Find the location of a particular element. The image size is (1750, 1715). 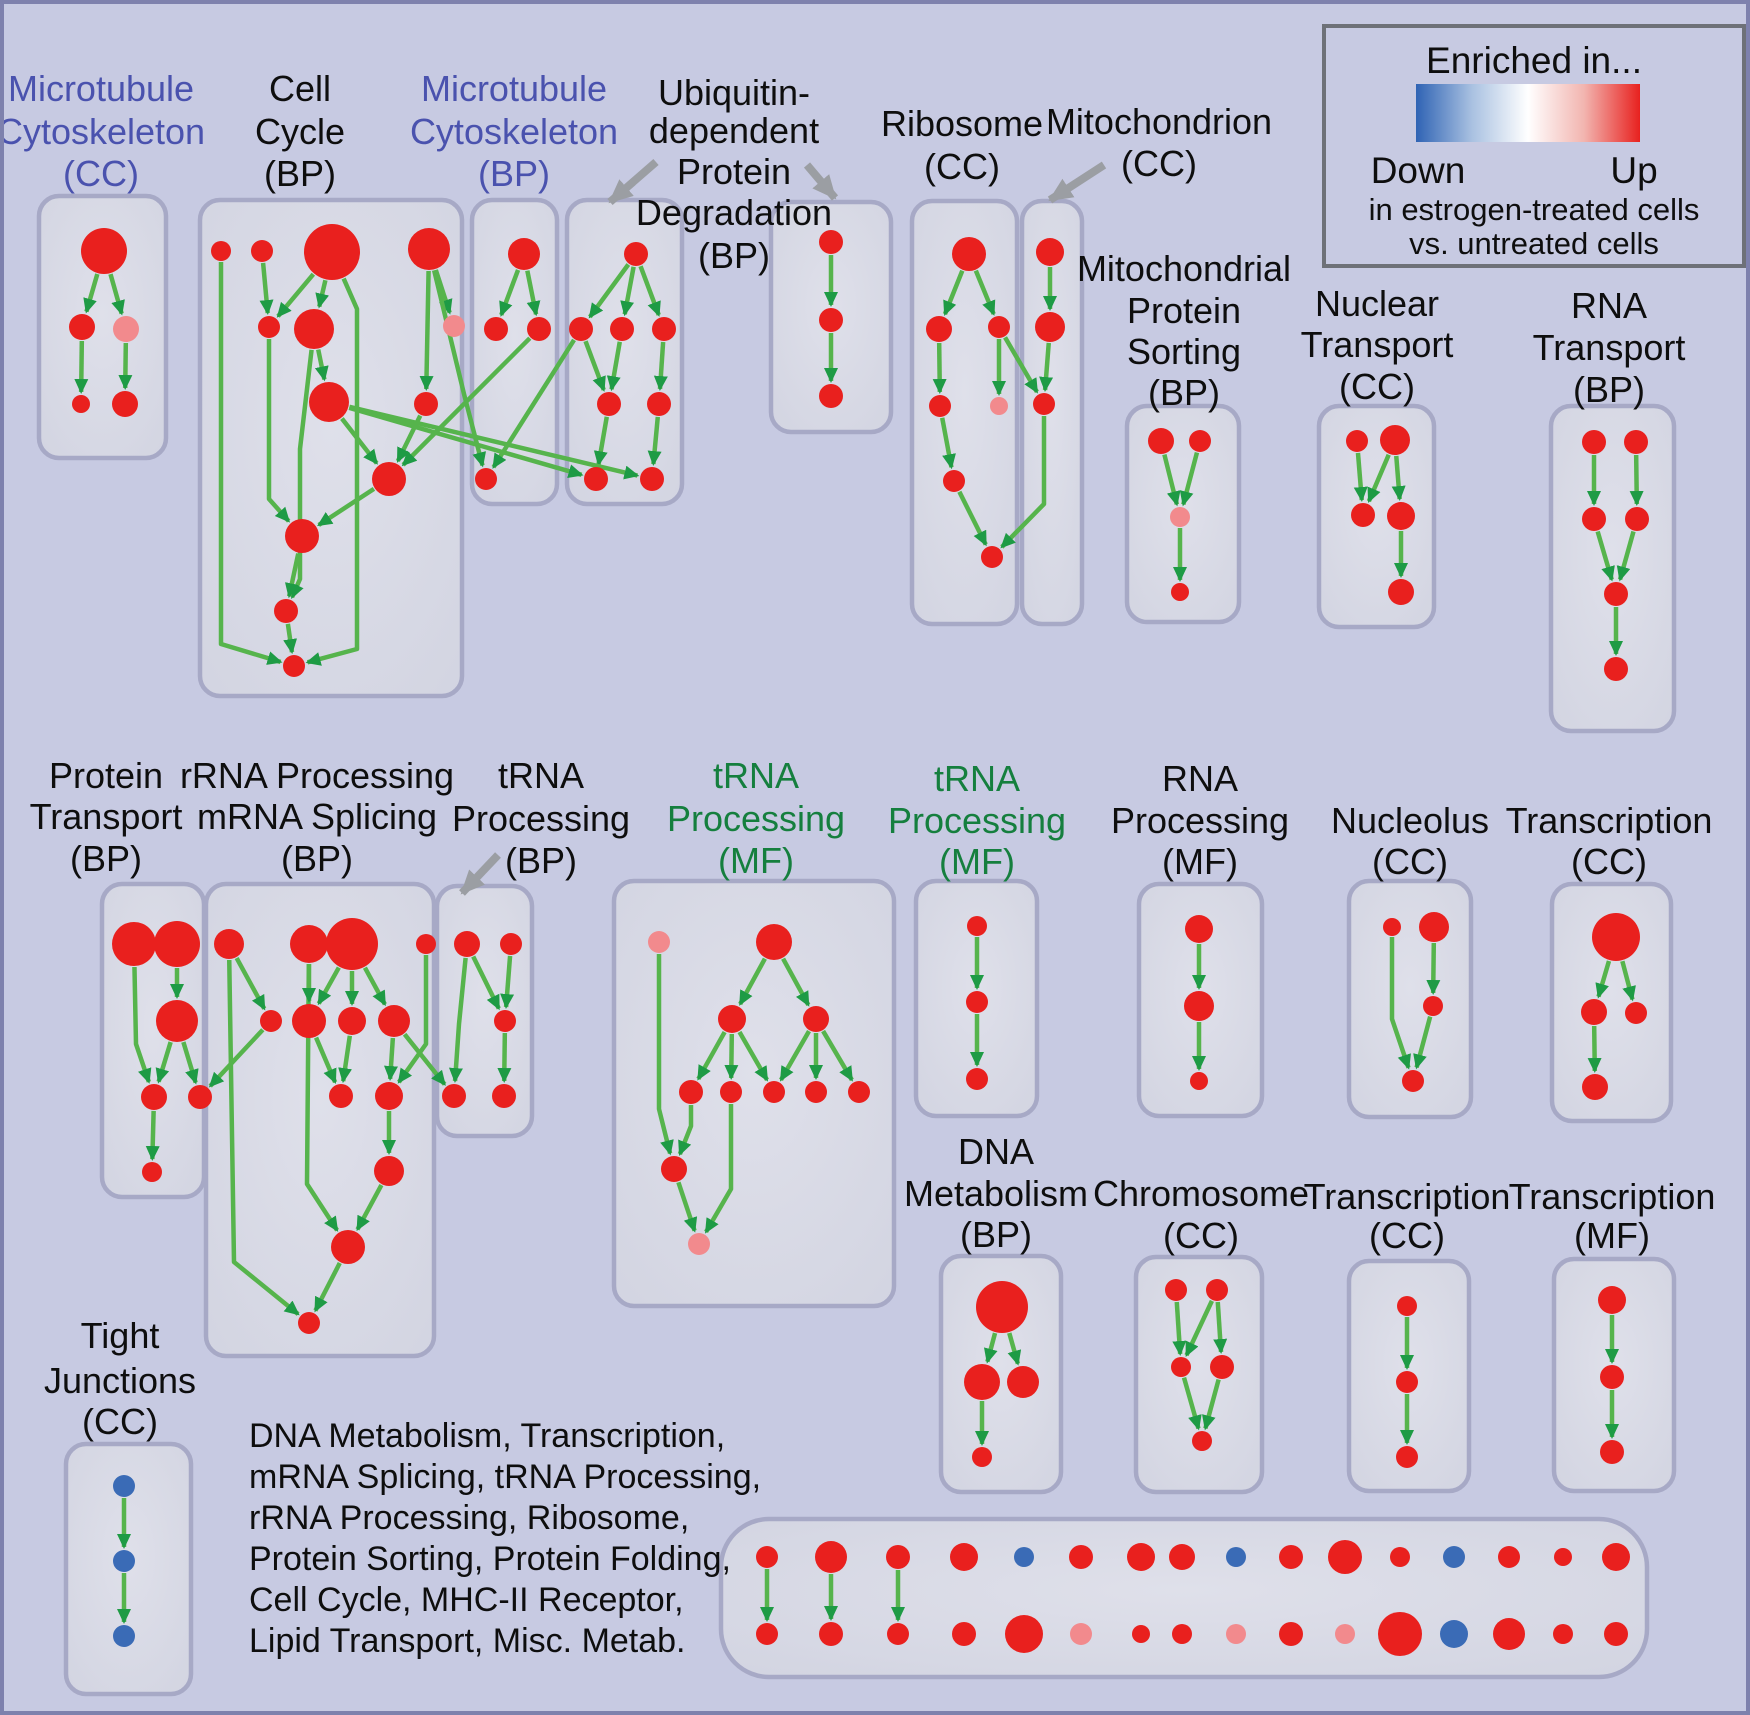

node-mitochondrion-cc is located at coordinates (1050, 252).